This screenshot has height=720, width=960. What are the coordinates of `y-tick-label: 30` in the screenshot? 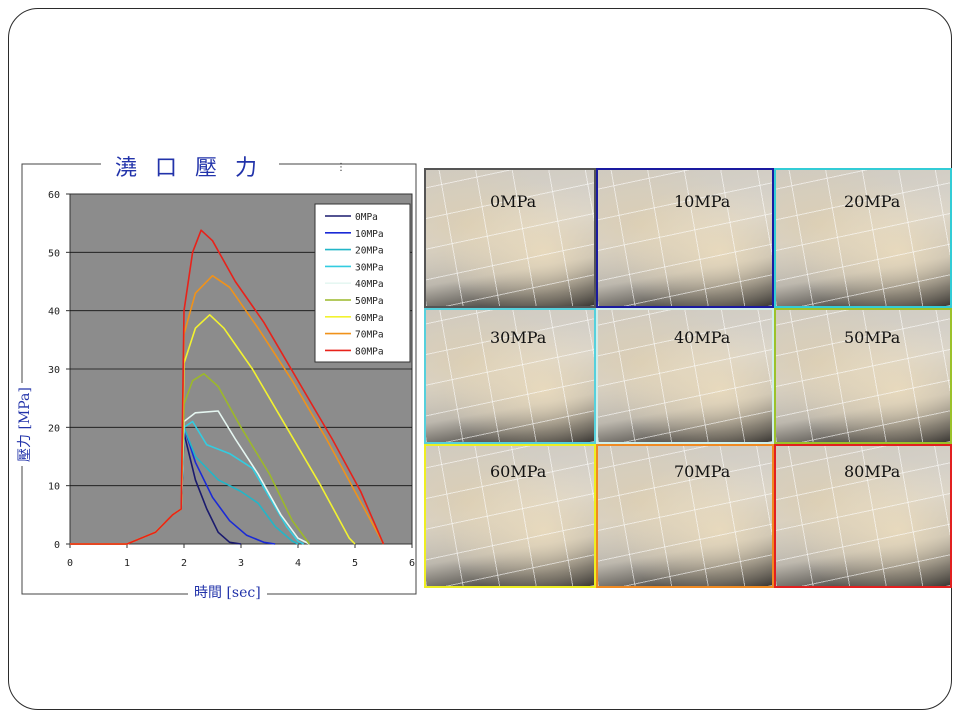 It's located at (54, 370).